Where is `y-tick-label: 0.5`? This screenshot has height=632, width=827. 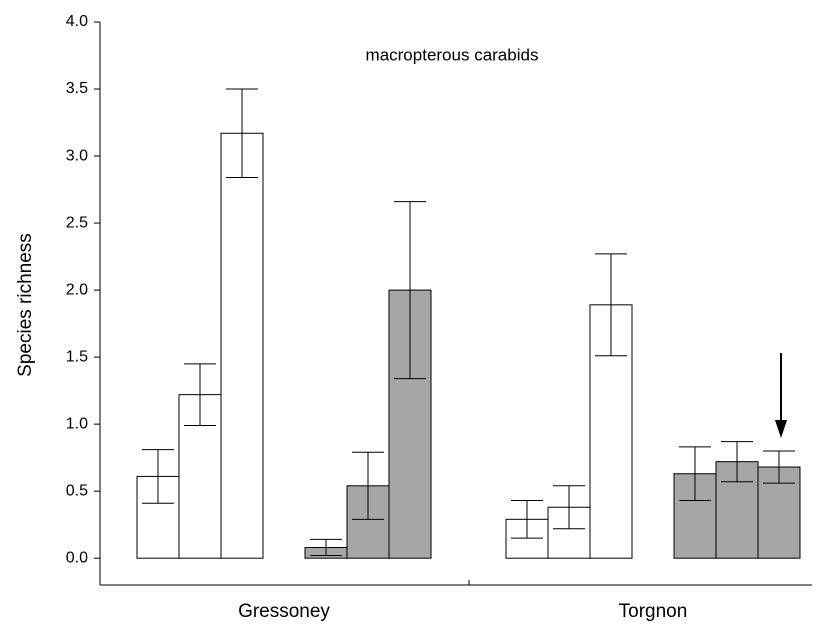 y-tick-label: 0.5 is located at coordinates (77, 490).